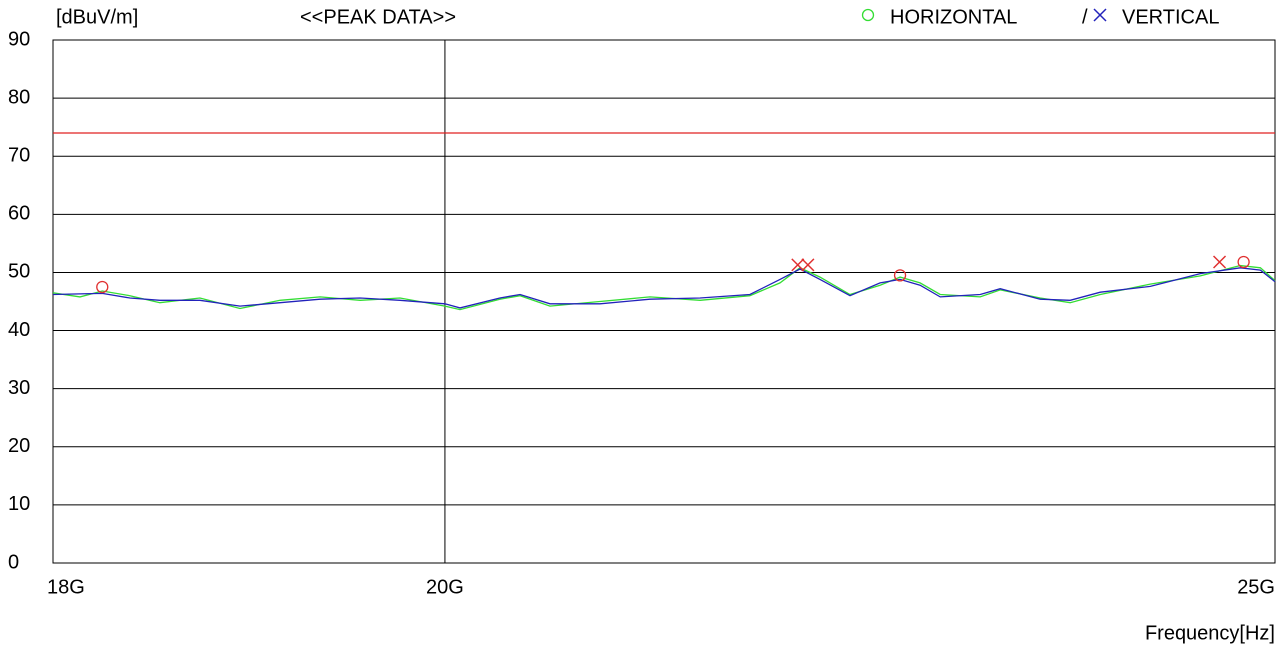  Describe the element at coordinates (19, 39) in the screenshot. I see `y-tick-label: 90` at that location.